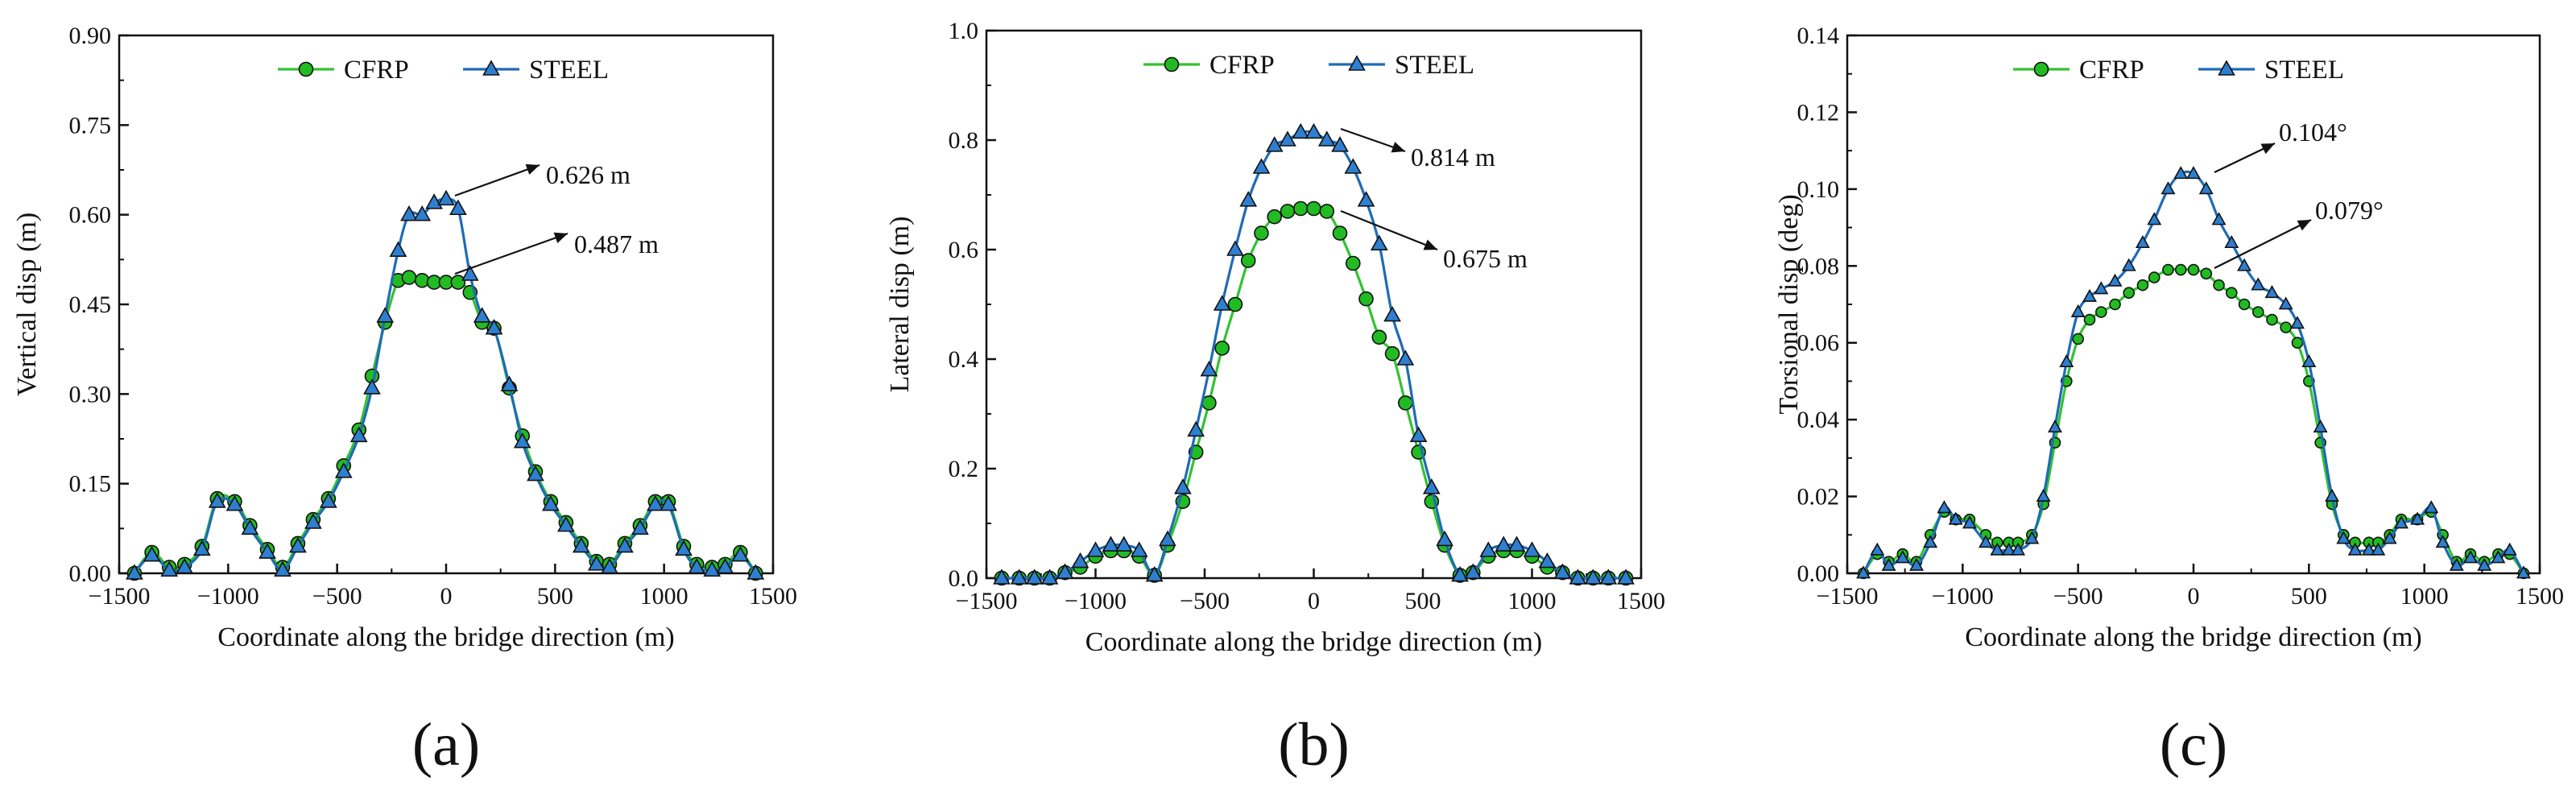  Describe the element at coordinates (90, 573) in the screenshot. I see `y-tick-label: 0.00` at that location.